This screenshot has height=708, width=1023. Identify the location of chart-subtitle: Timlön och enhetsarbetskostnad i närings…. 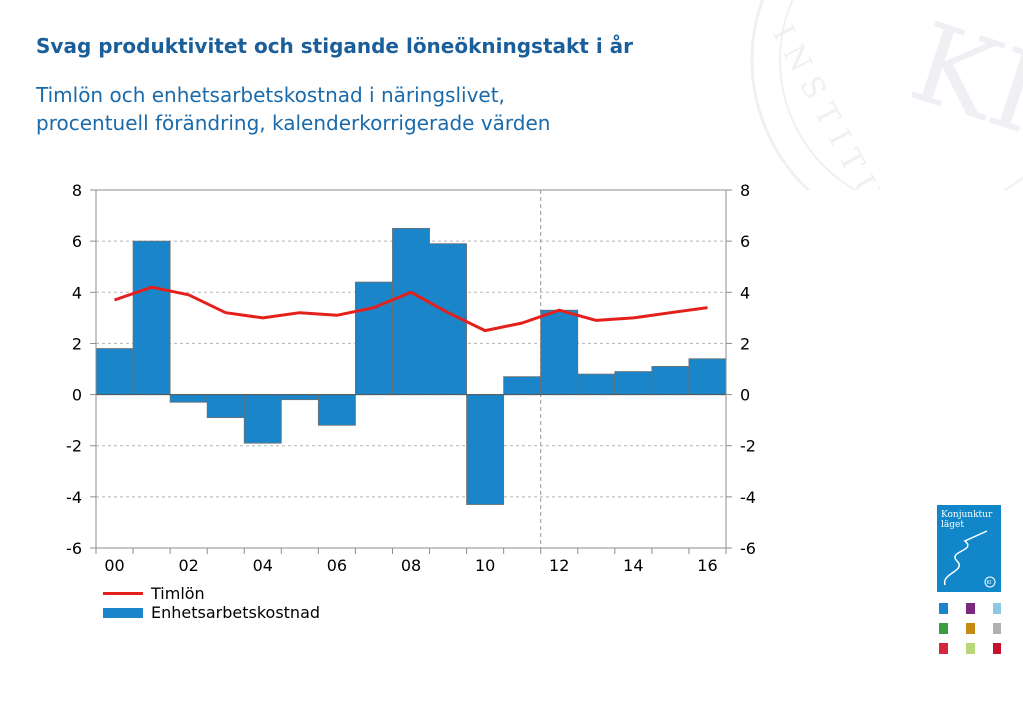
(293, 109).